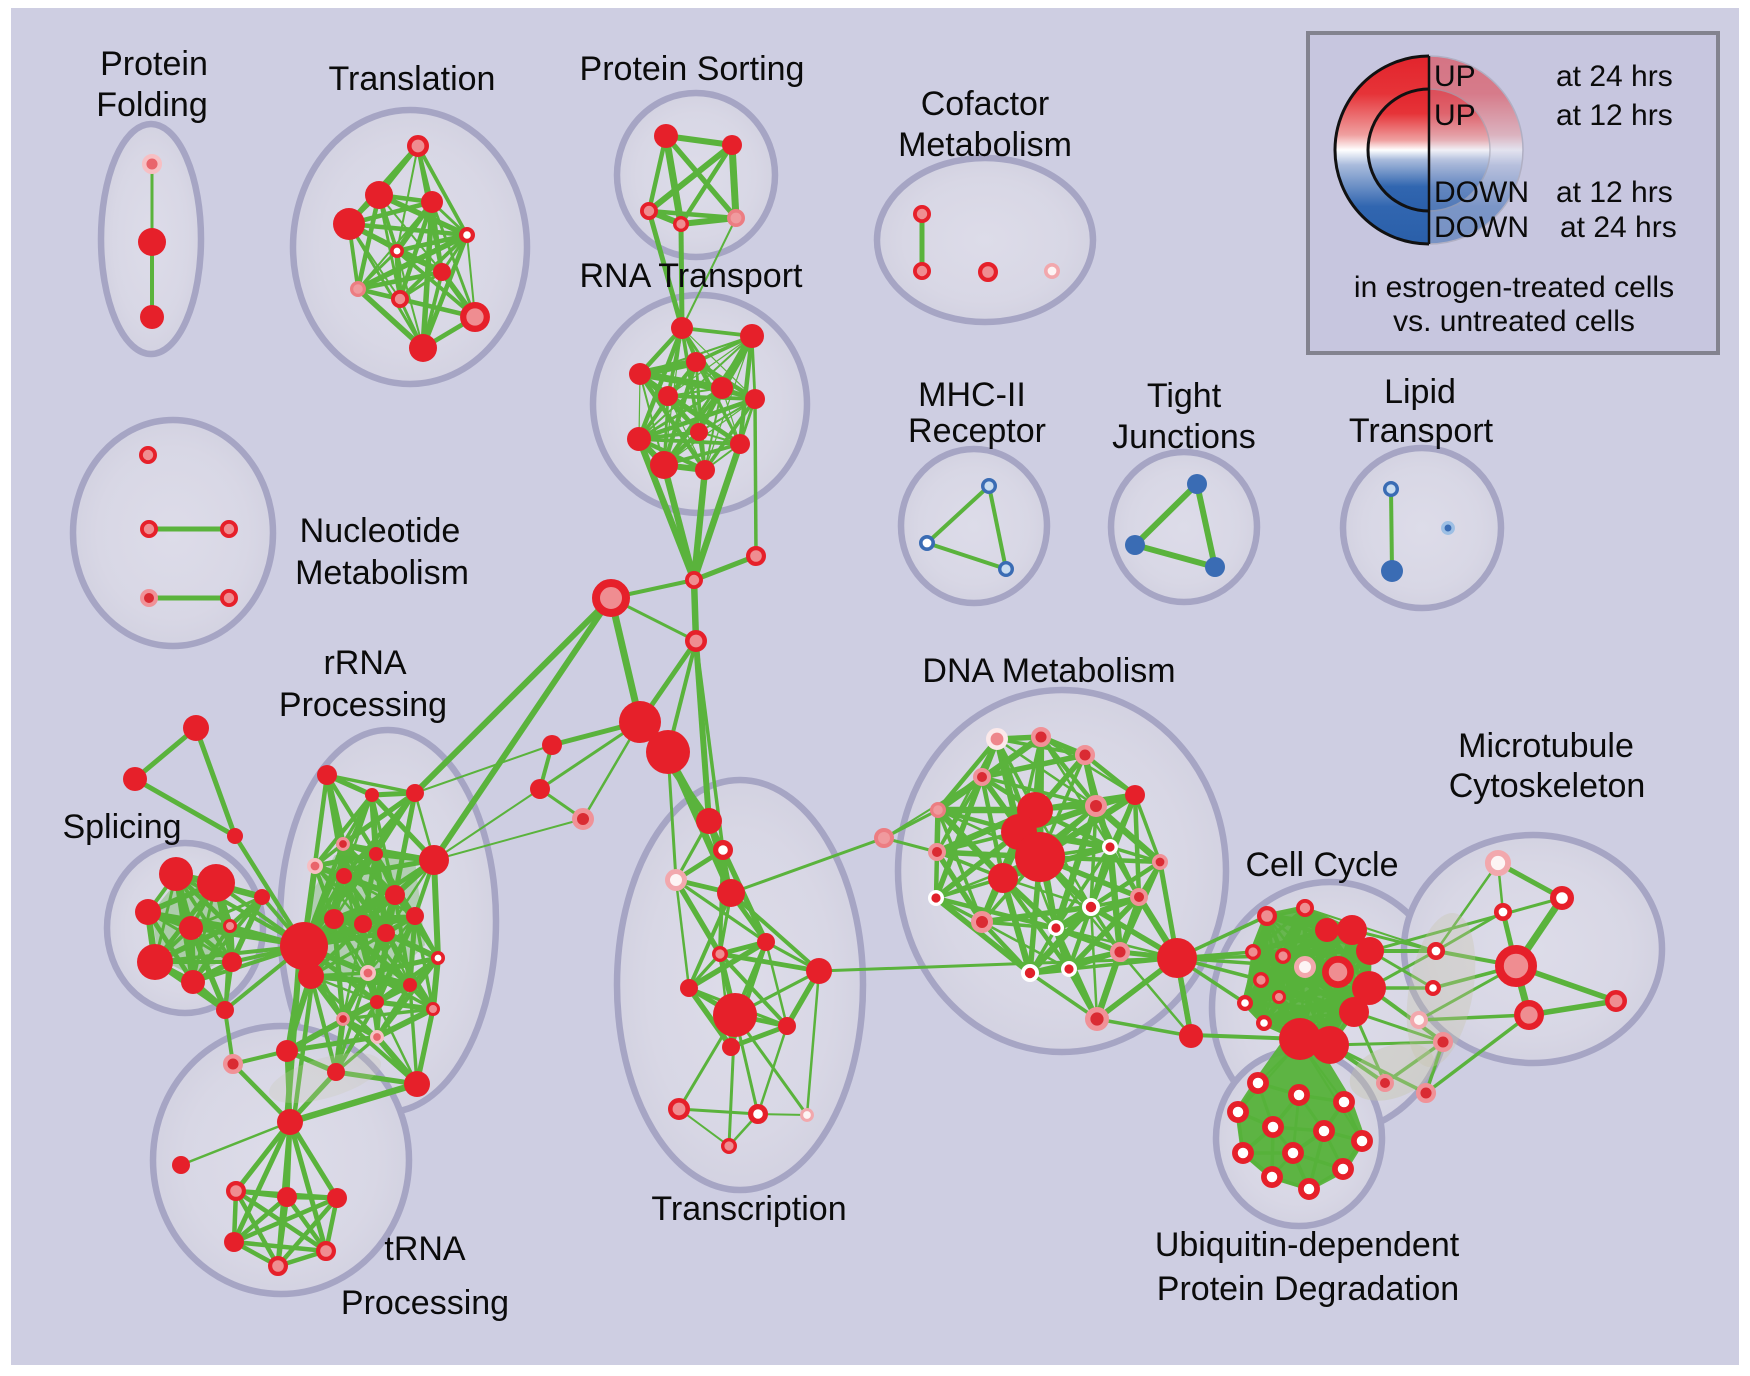  What do you see at coordinates (748, 1209) in the screenshot?
I see `svg-text: Transcription` at bounding box center [748, 1209].